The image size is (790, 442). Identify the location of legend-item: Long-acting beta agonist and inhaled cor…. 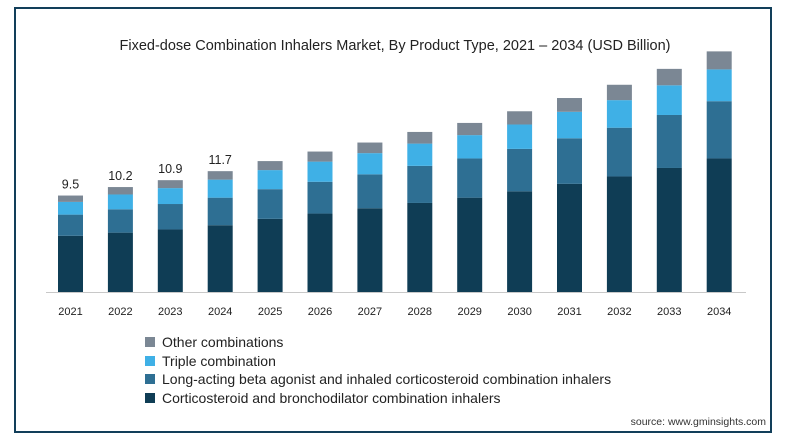
(378, 379).